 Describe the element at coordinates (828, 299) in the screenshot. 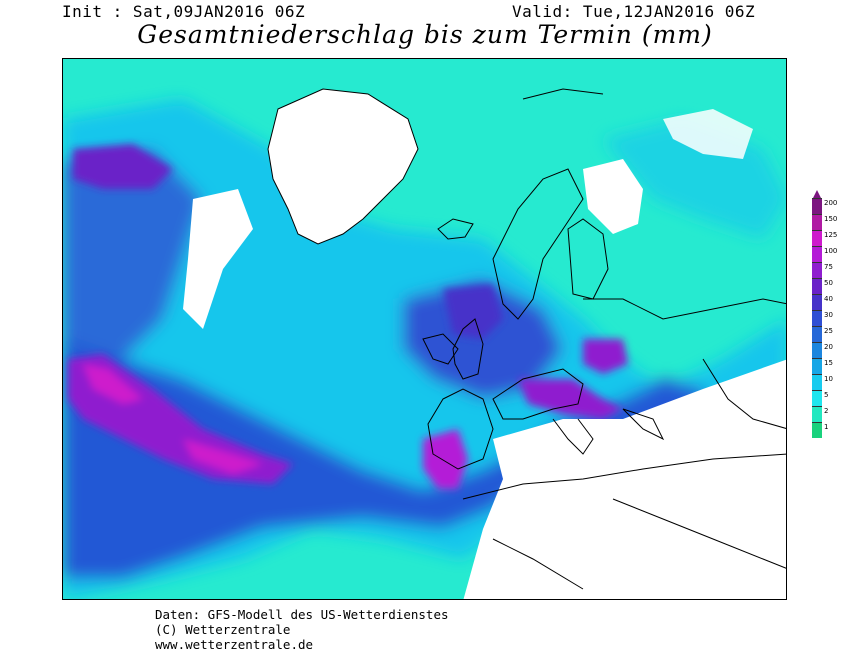

I see `legend-label: 40` at that location.